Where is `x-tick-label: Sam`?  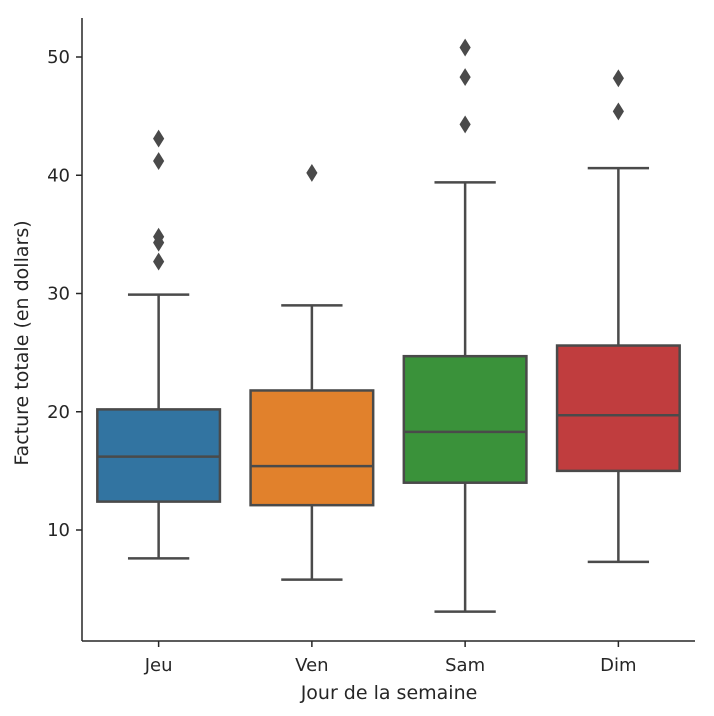
x-tick-label: Sam is located at coordinates (465, 665).